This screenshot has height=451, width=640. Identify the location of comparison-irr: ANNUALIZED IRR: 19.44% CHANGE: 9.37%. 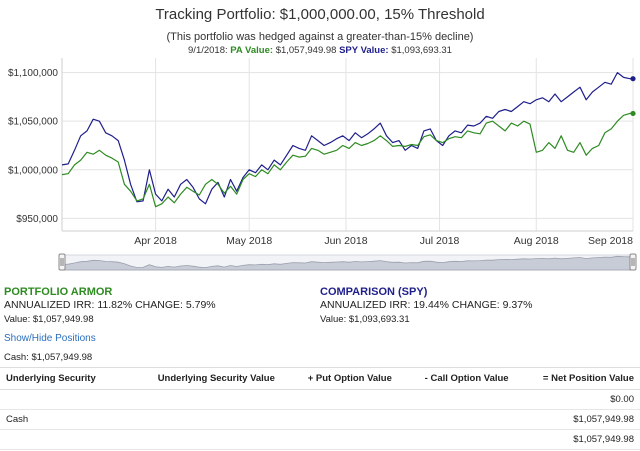
(426, 305).